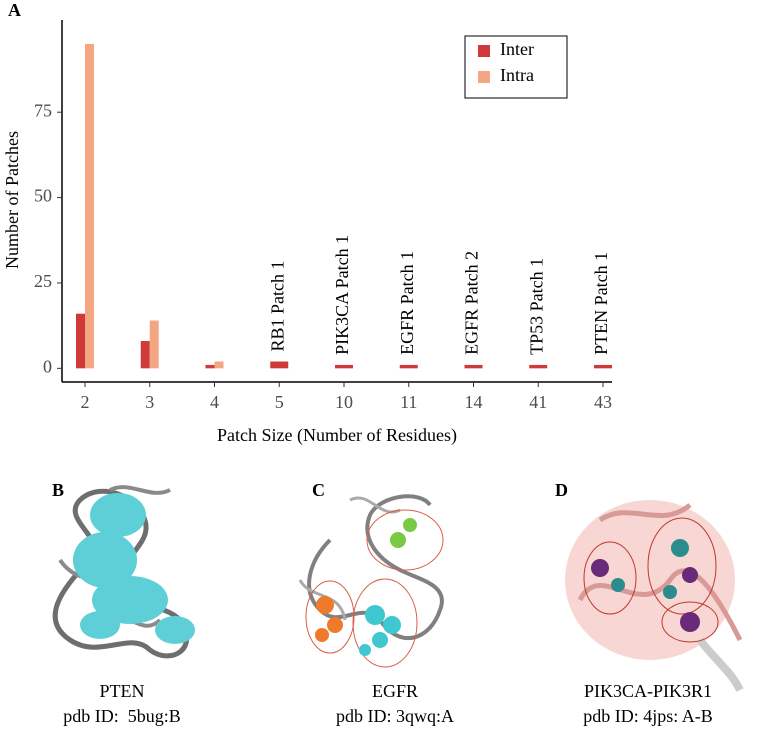 This screenshot has width=760, height=740. Describe the element at coordinates (517, 49) in the screenshot. I see `legend-label: Inter` at that location.